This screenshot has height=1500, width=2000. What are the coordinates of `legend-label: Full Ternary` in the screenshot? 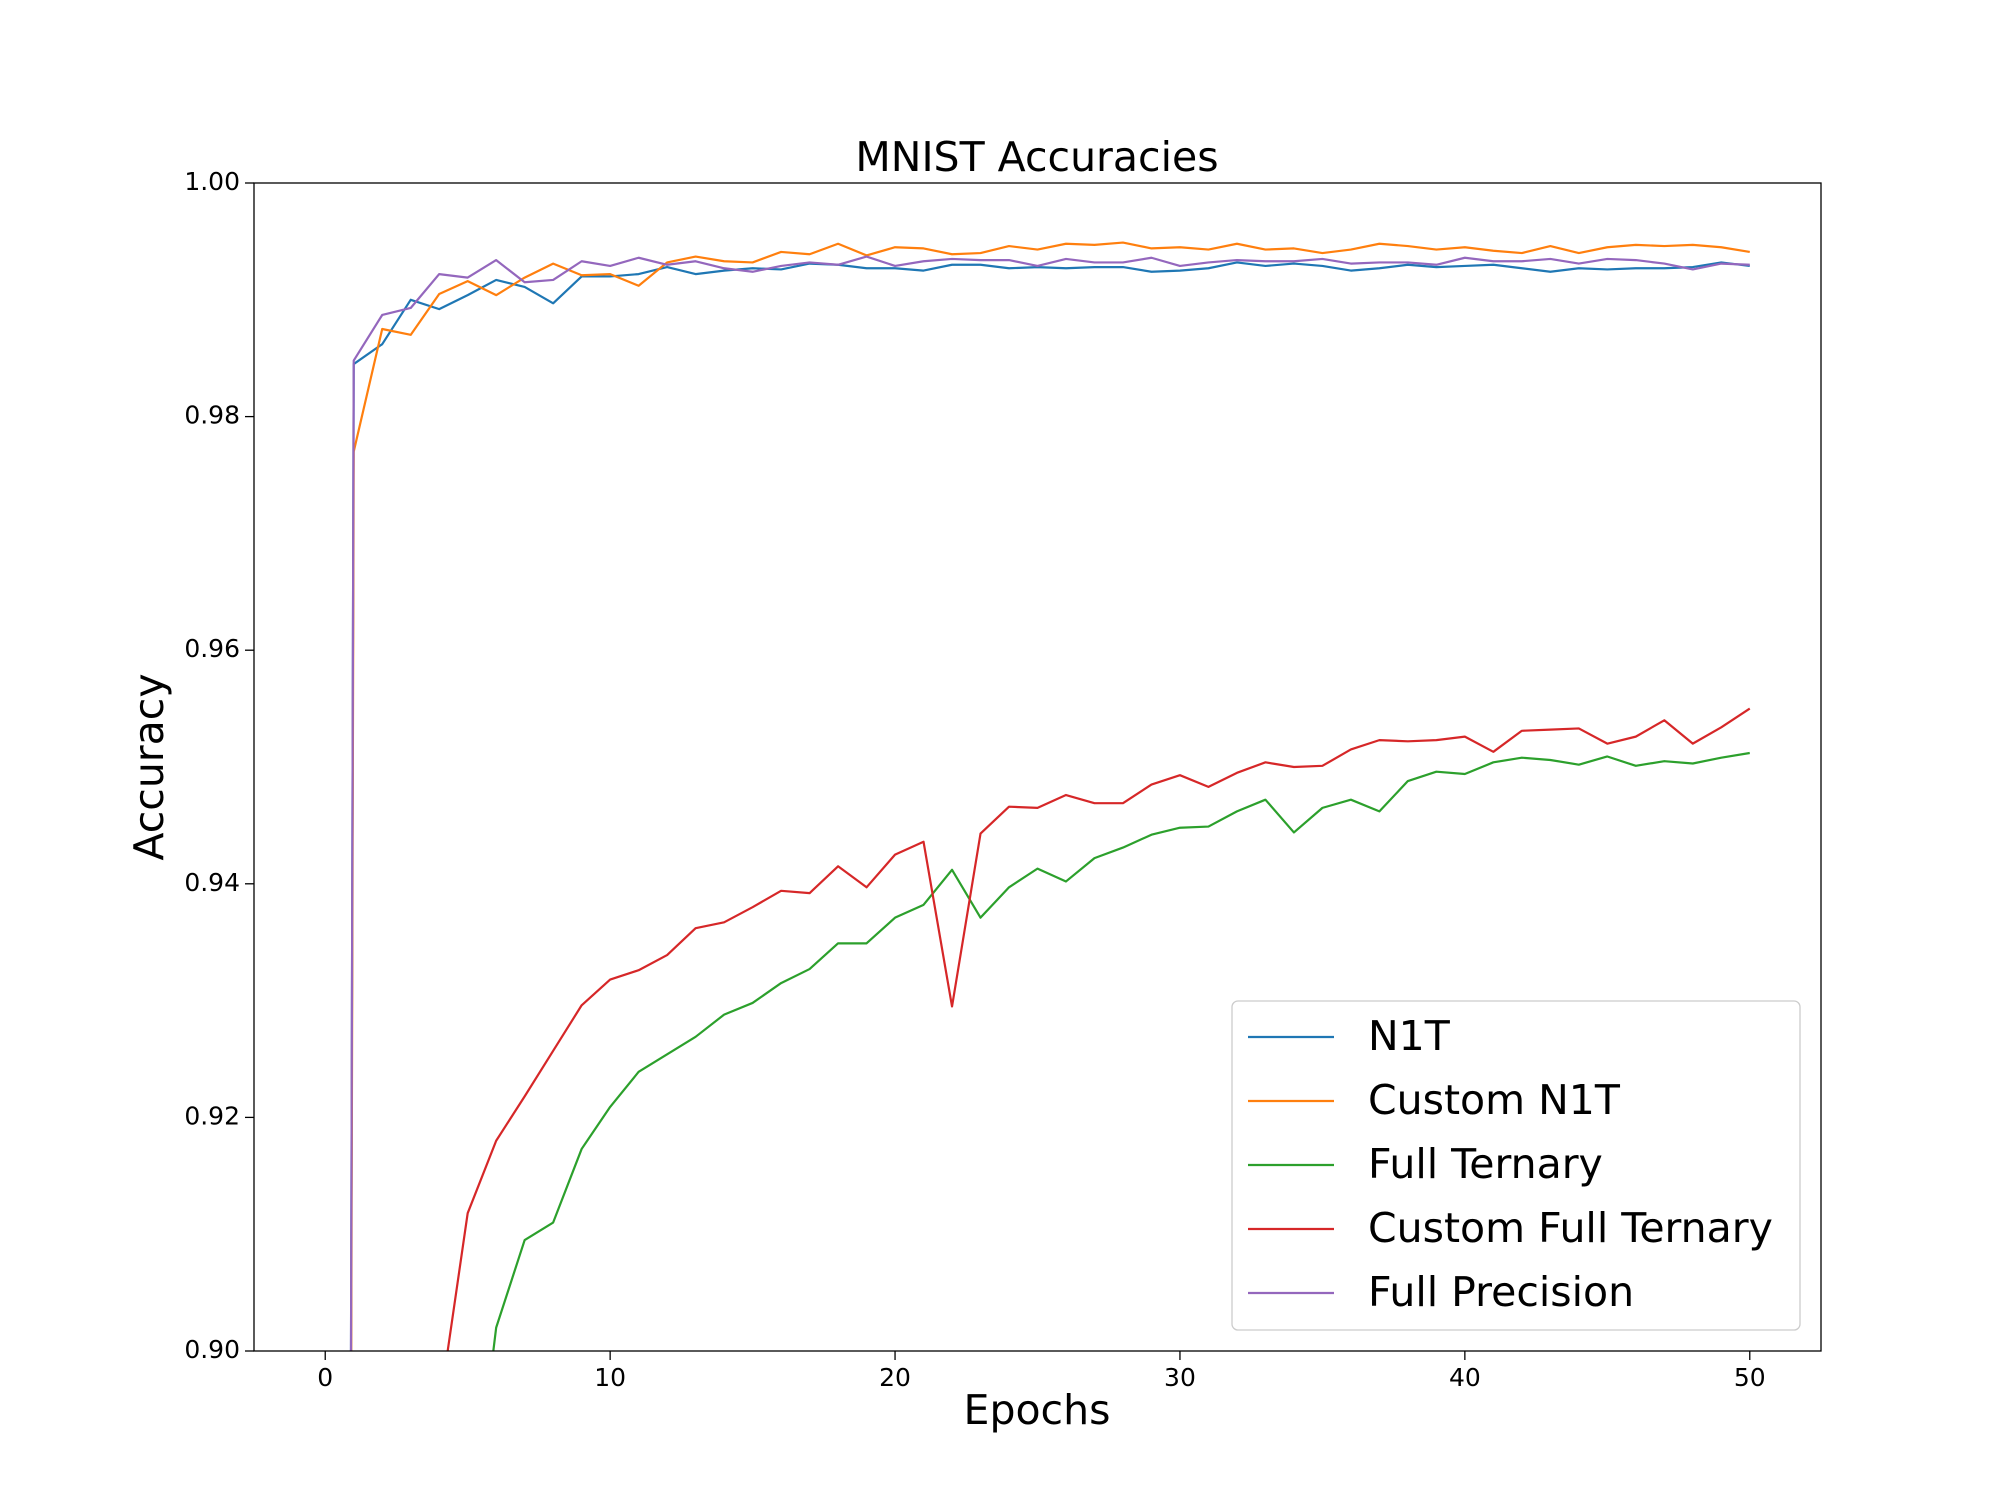 It's located at (1485, 1164).